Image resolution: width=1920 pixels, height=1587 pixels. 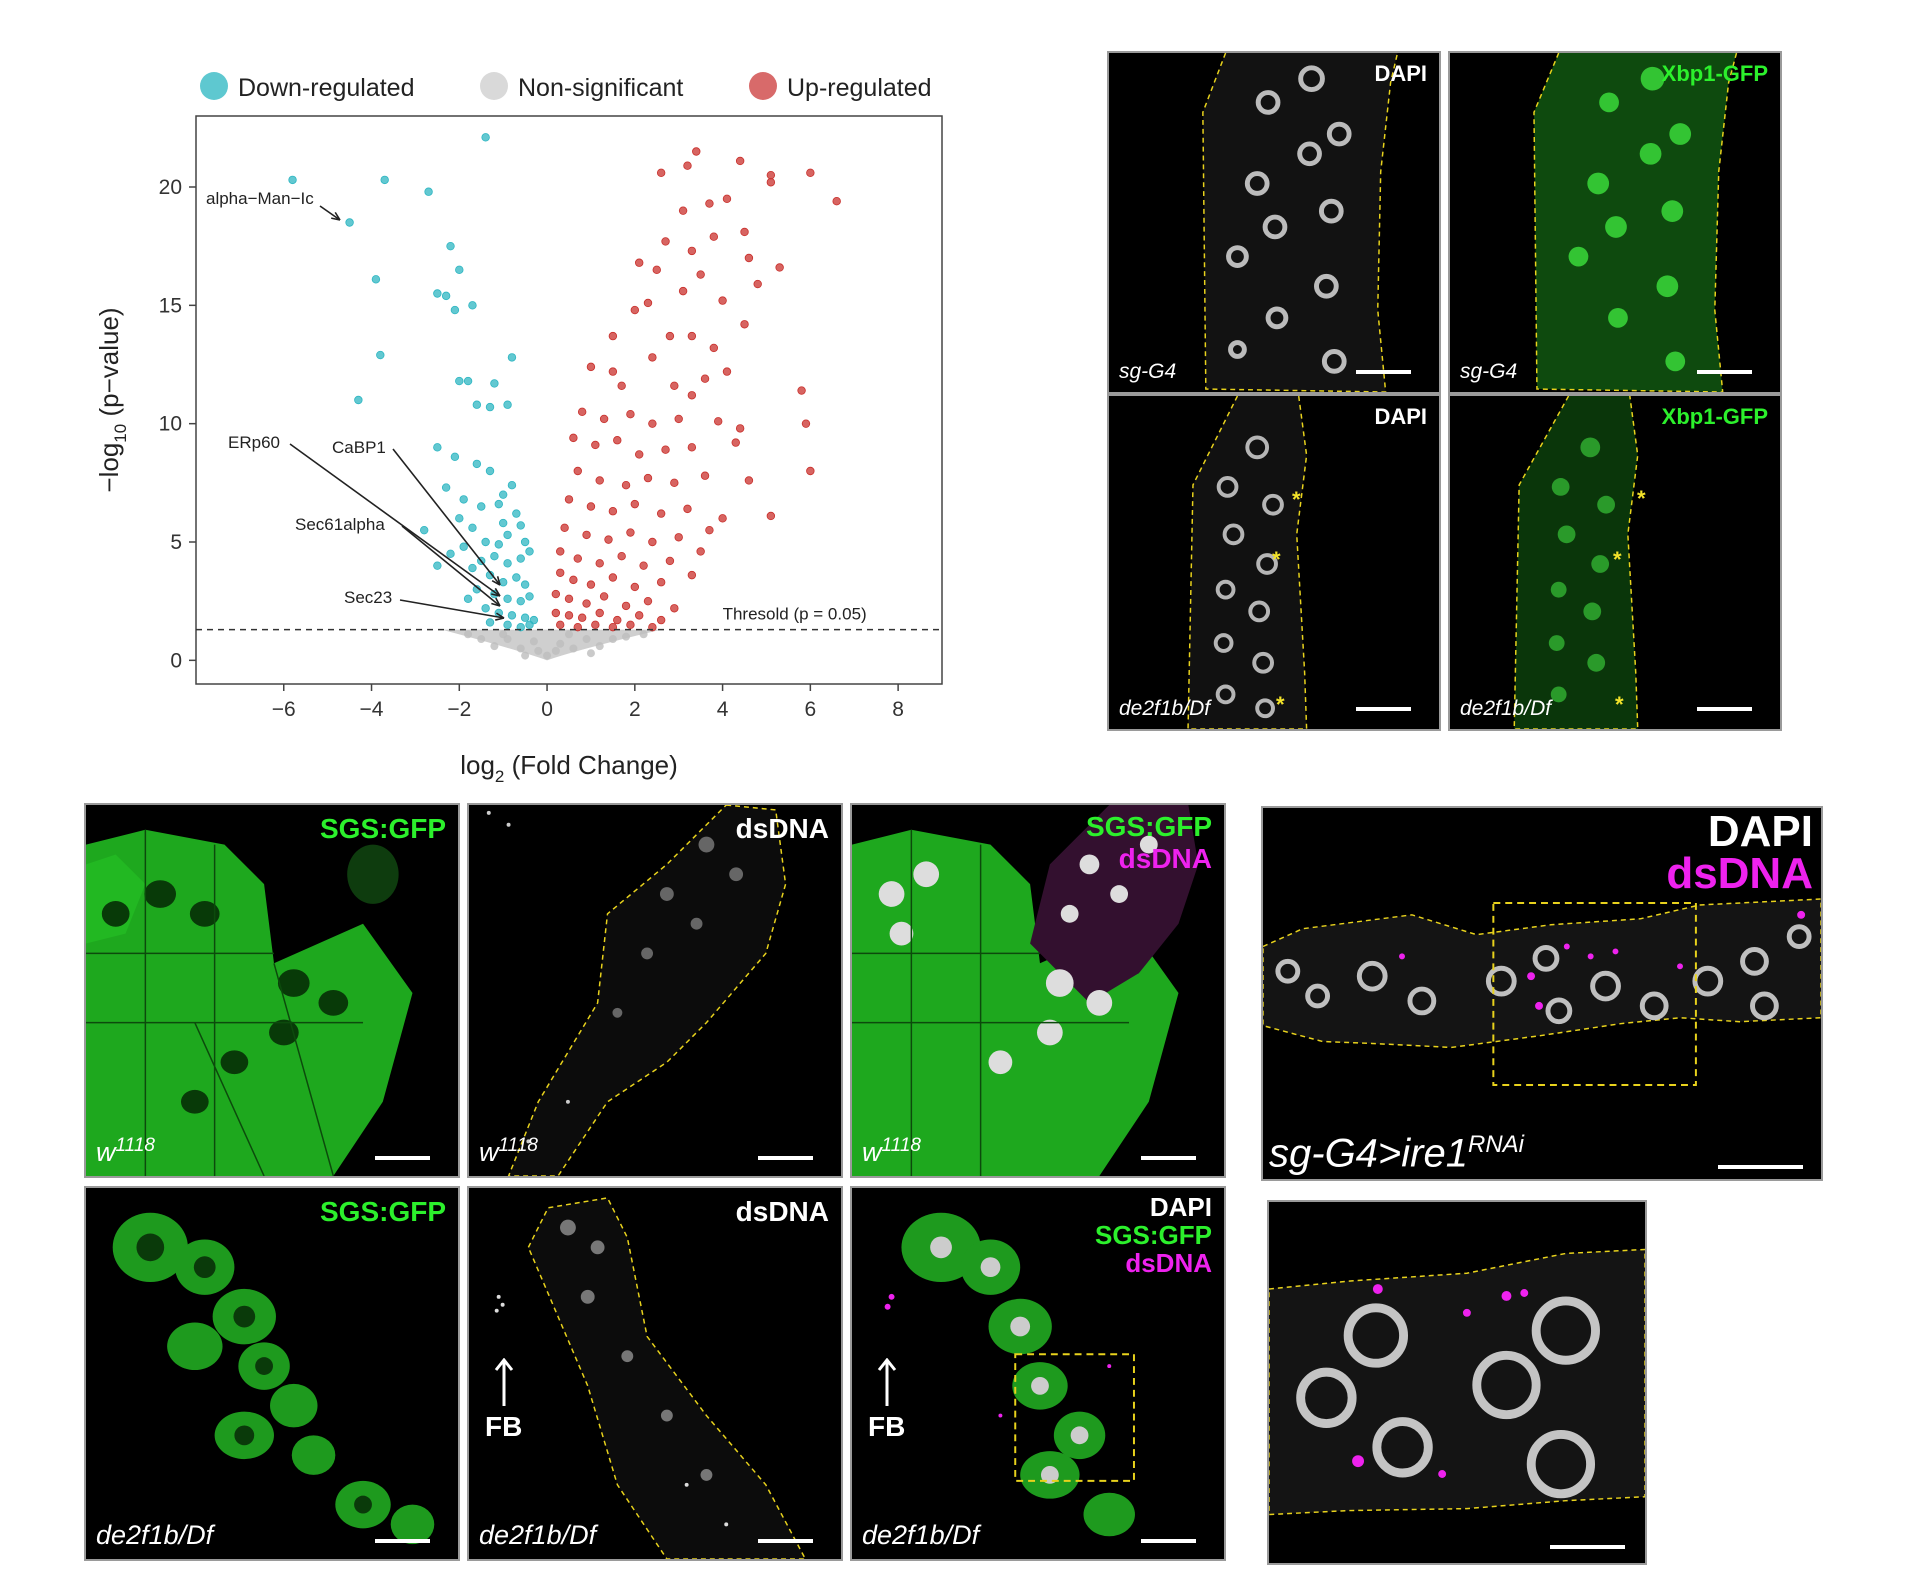 What do you see at coordinates (260, 198) in the screenshot?
I see `annotation-label: alpha−Man−Ic` at bounding box center [260, 198].